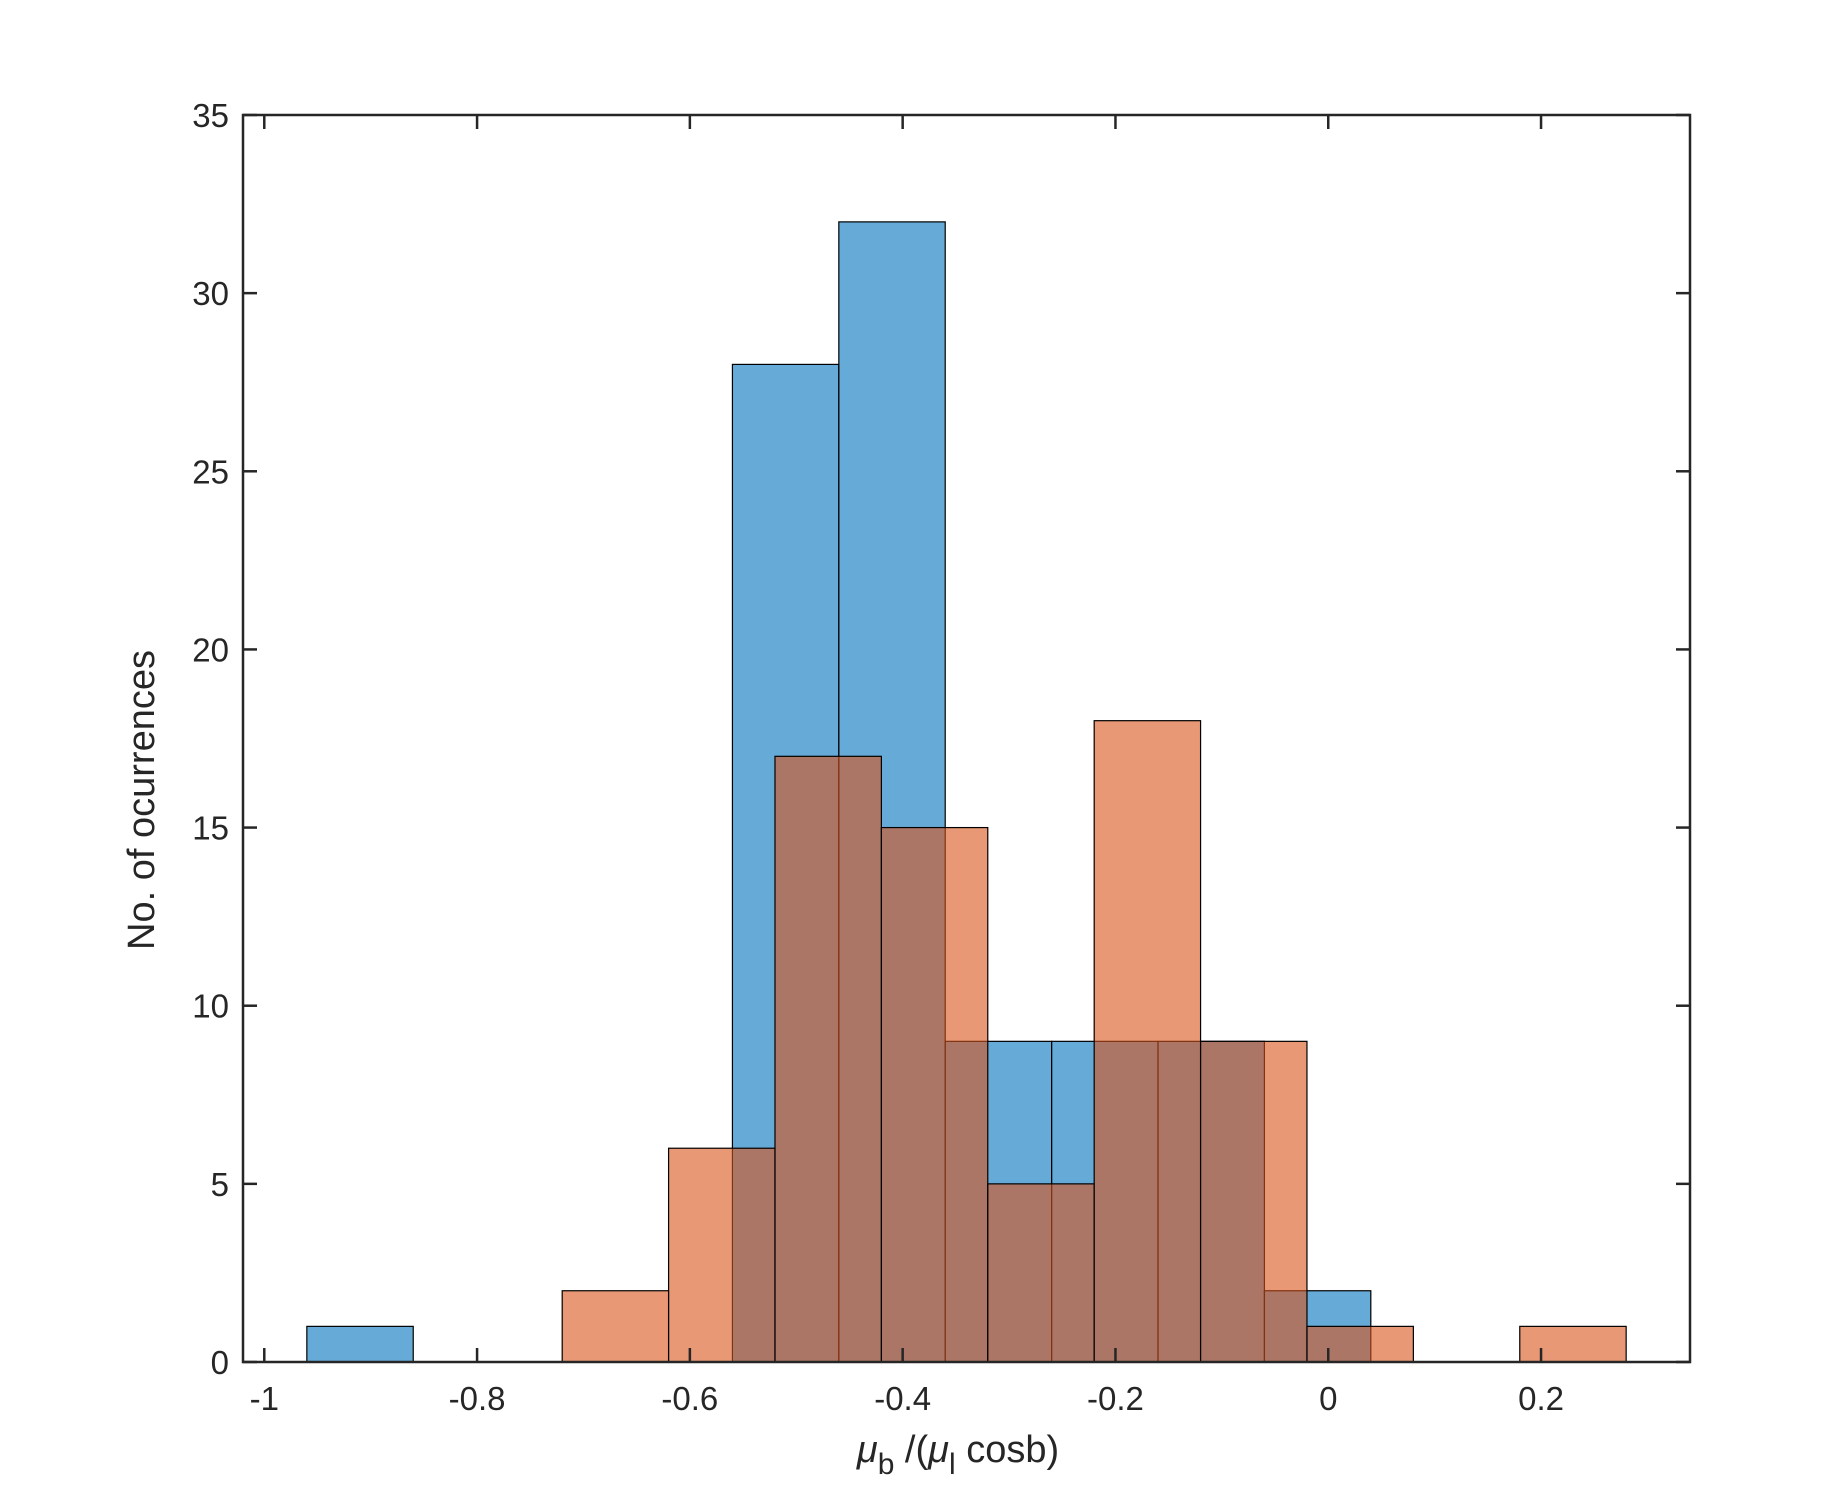 The width and height of the screenshot is (1842, 1510). I want to click on histogram-bar-series2-bin7, so click(1253, 1201).